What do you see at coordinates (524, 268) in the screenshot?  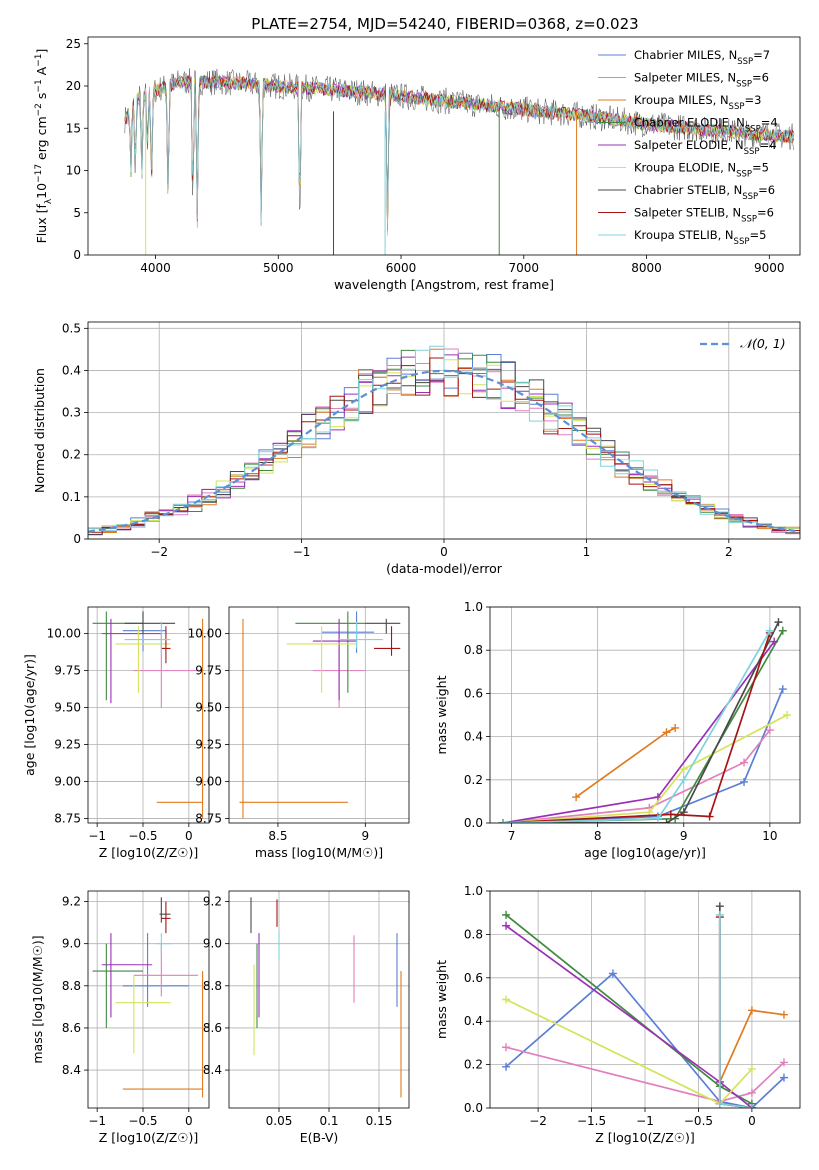 I see `x-tick-label: 7000` at bounding box center [524, 268].